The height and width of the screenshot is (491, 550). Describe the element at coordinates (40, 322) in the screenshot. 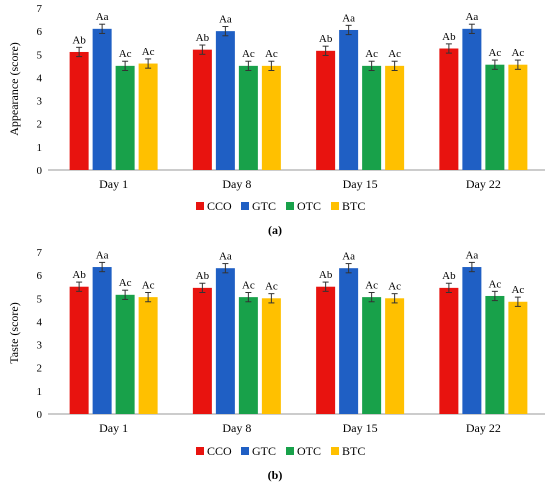

I see `y-tick-label: 4` at that location.